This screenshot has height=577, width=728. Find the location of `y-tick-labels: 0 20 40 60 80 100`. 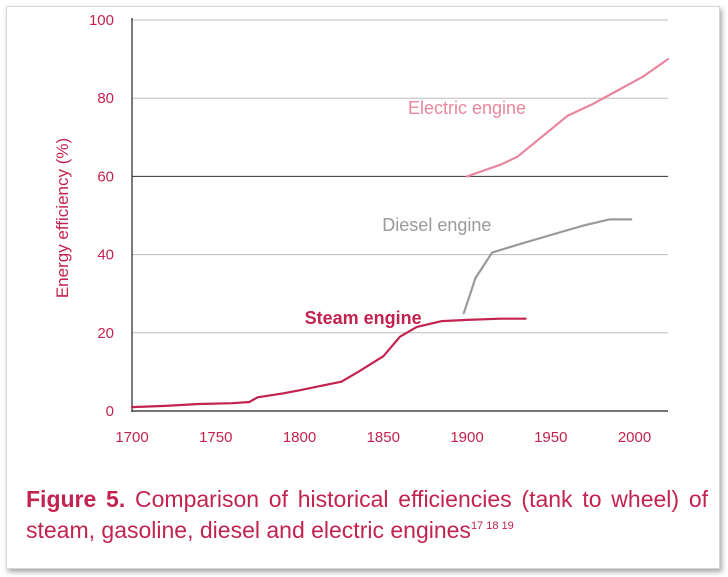

y-tick-labels: 0 20 40 60 80 100 is located at coordinates (101, 216).